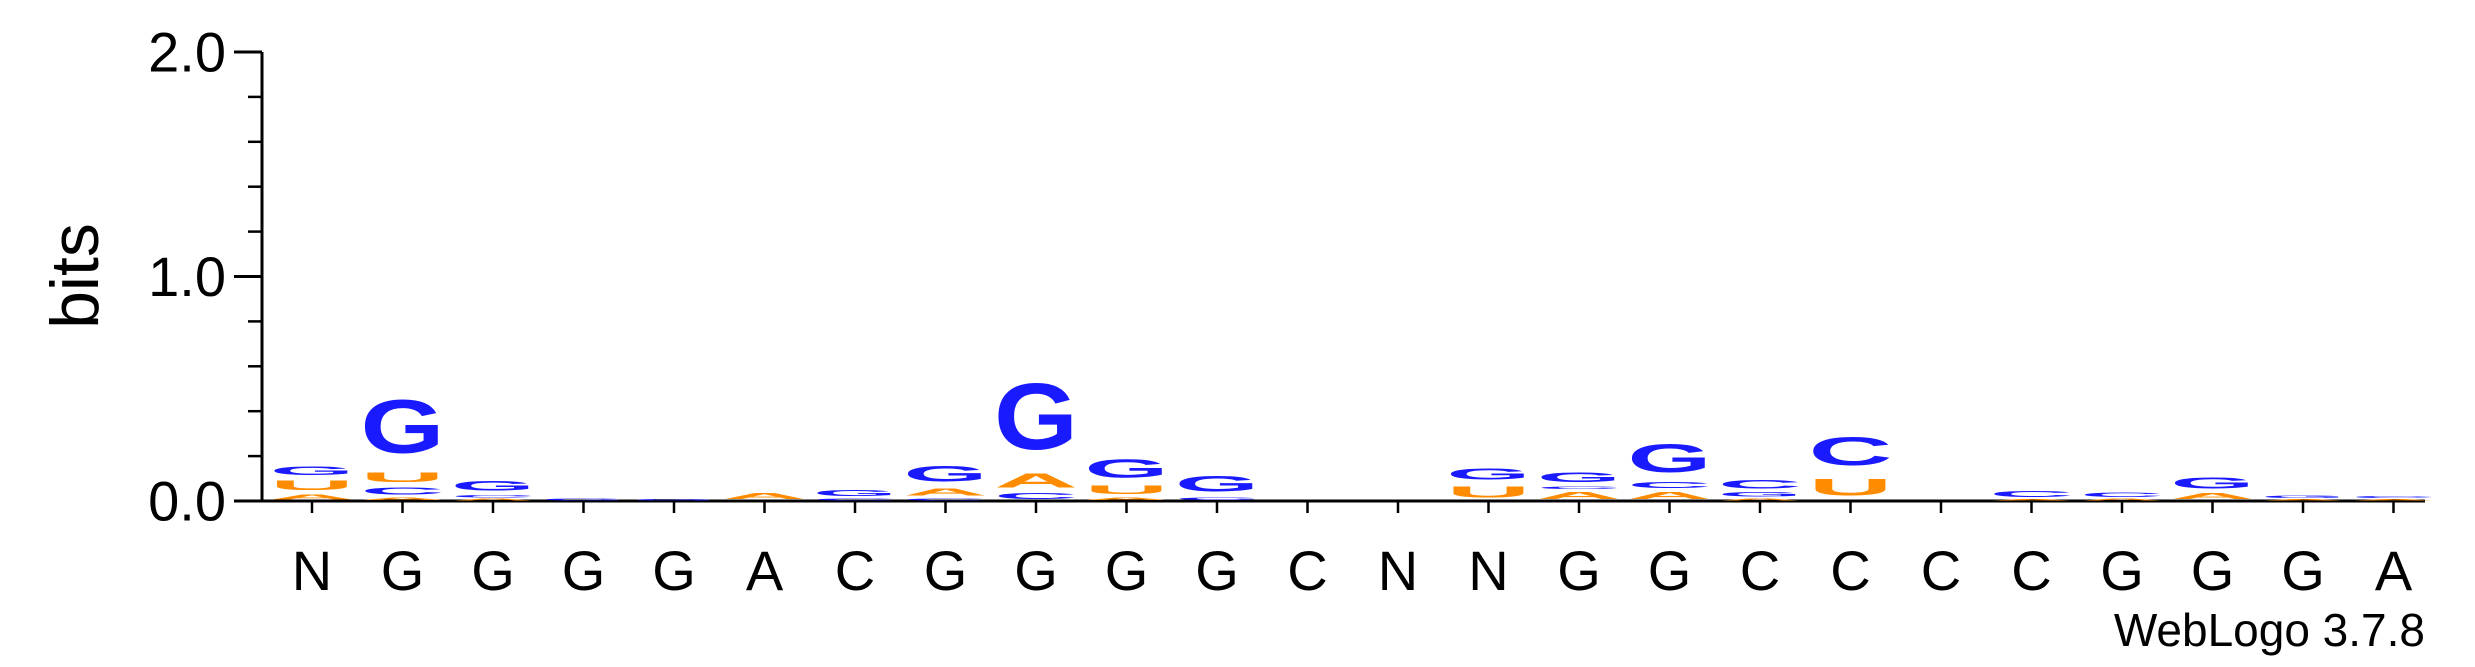  I want to click on y-axis-label: bits, so click(75, 276).